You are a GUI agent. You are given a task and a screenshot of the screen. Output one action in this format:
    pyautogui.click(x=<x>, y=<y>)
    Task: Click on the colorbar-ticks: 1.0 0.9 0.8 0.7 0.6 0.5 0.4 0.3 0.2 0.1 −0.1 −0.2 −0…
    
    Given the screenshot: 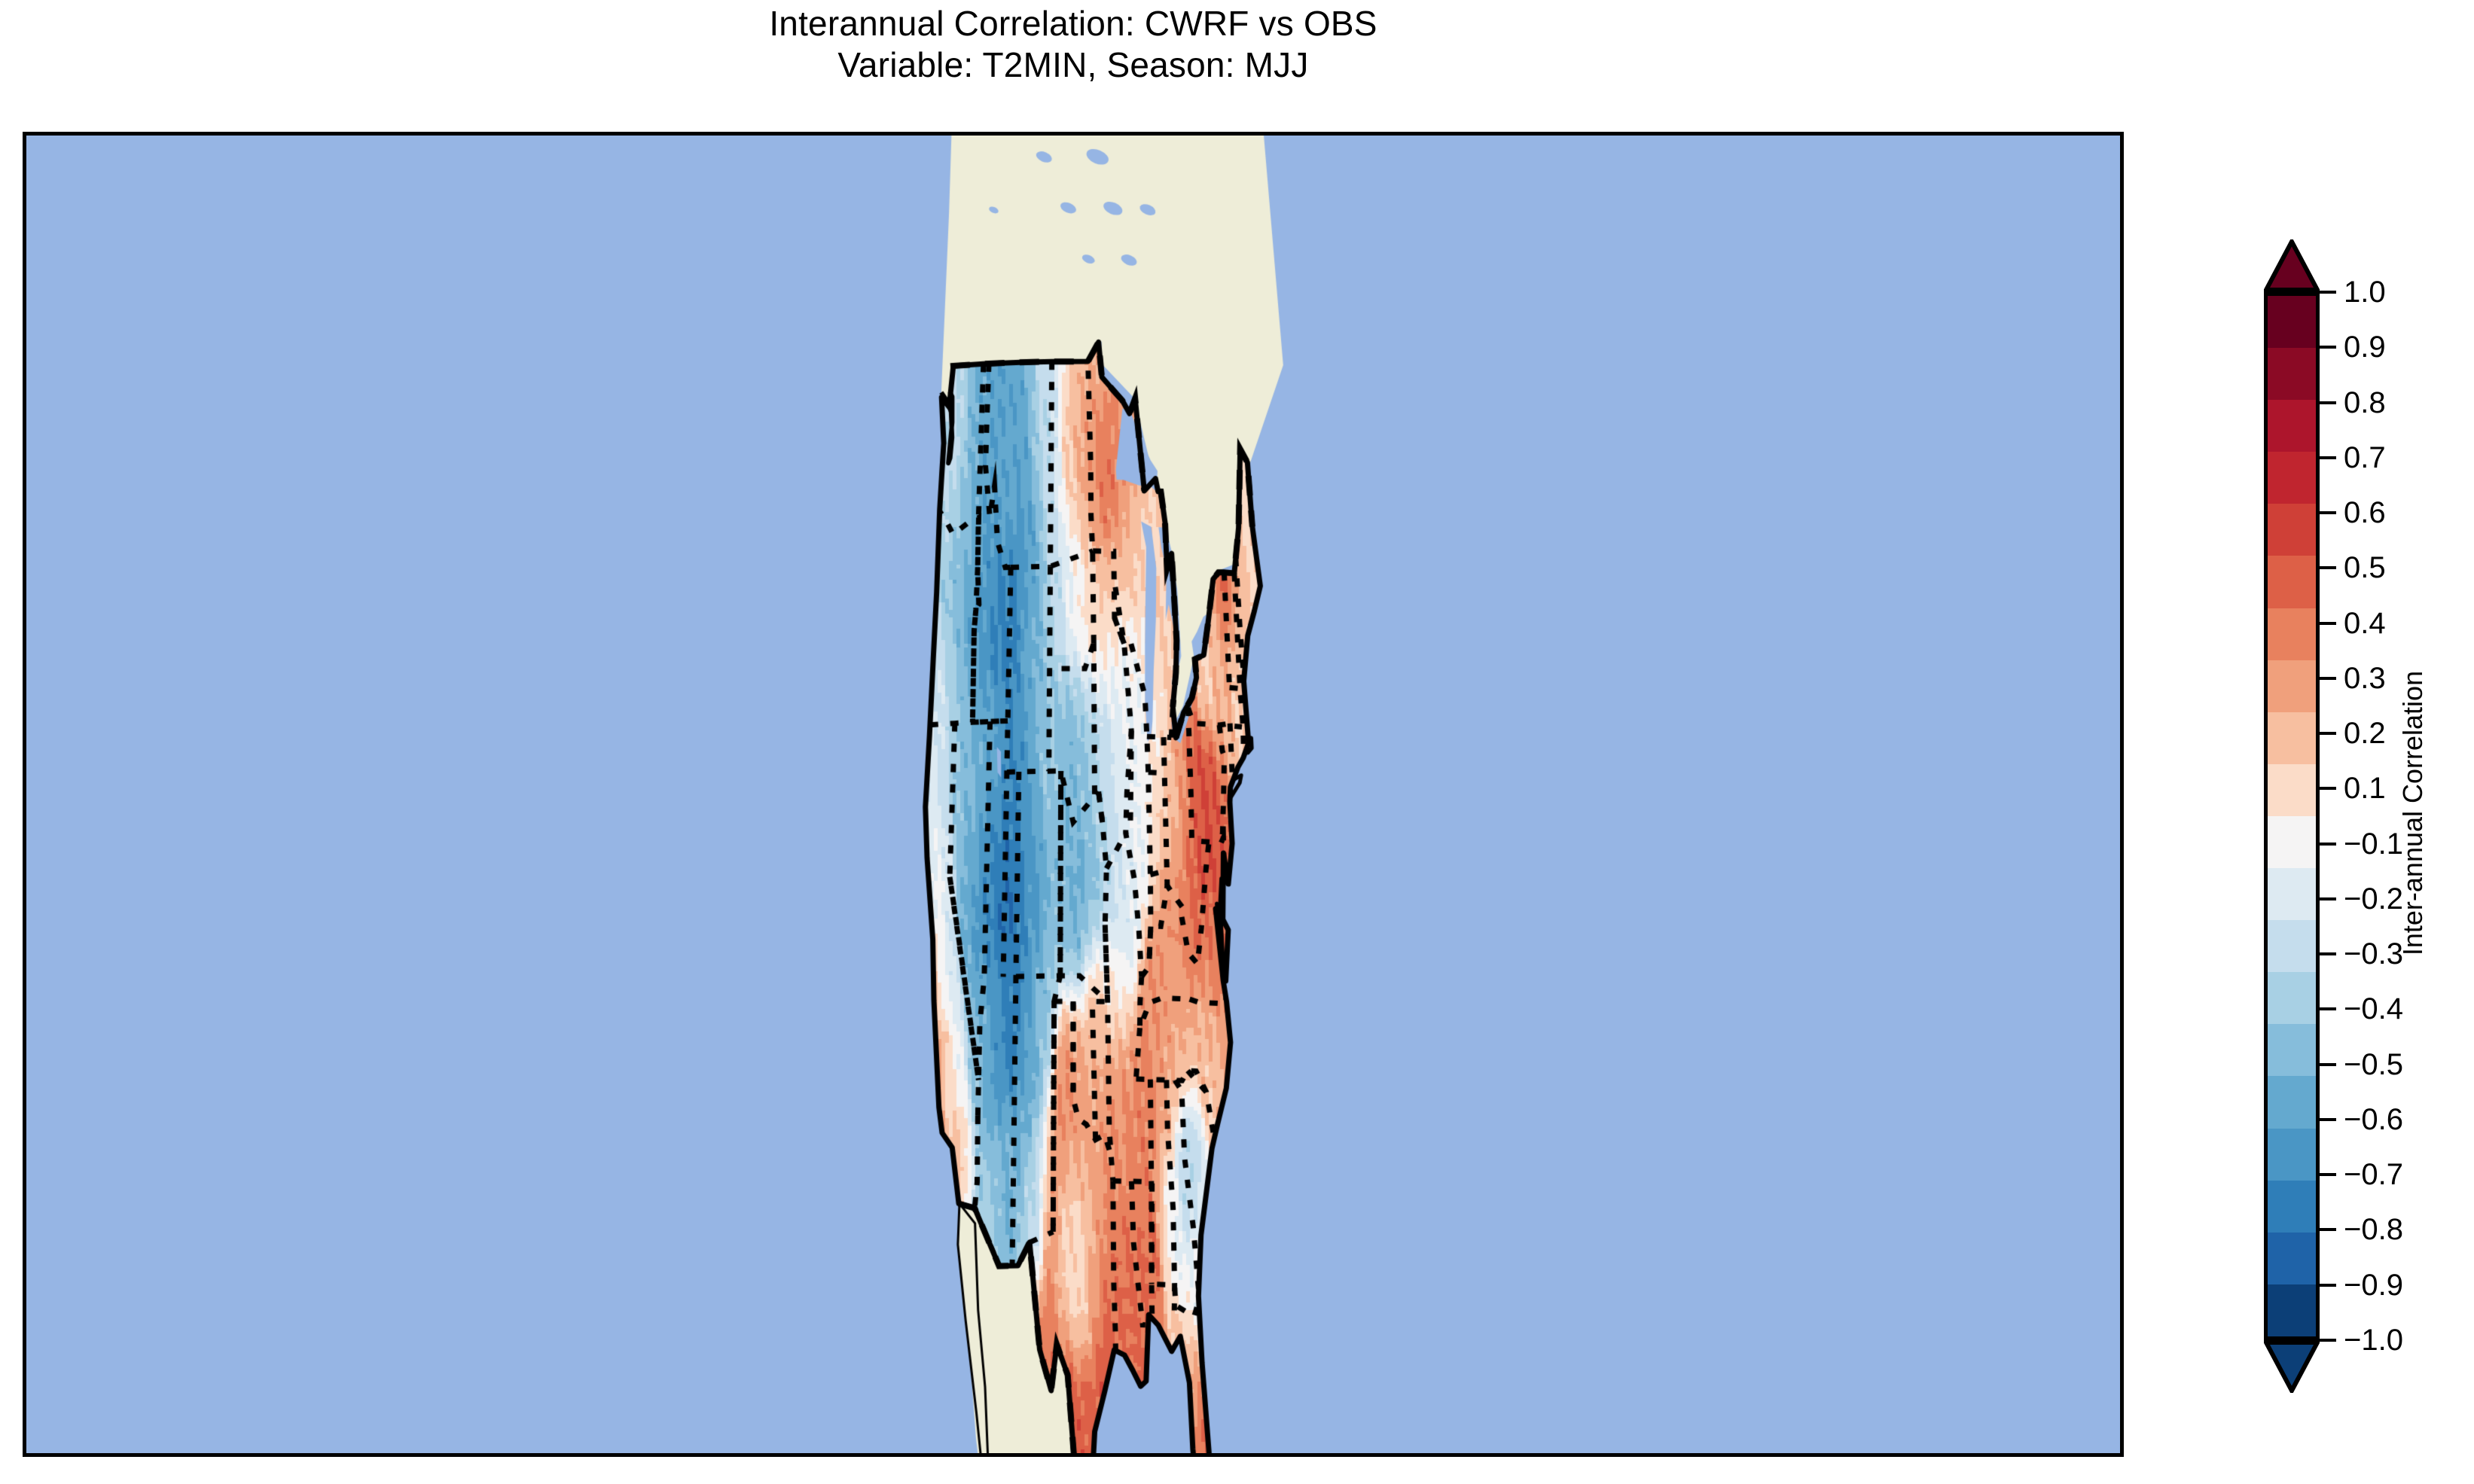 What is the action you would take?
    pyautogui.click(x=2361, y=813)
    